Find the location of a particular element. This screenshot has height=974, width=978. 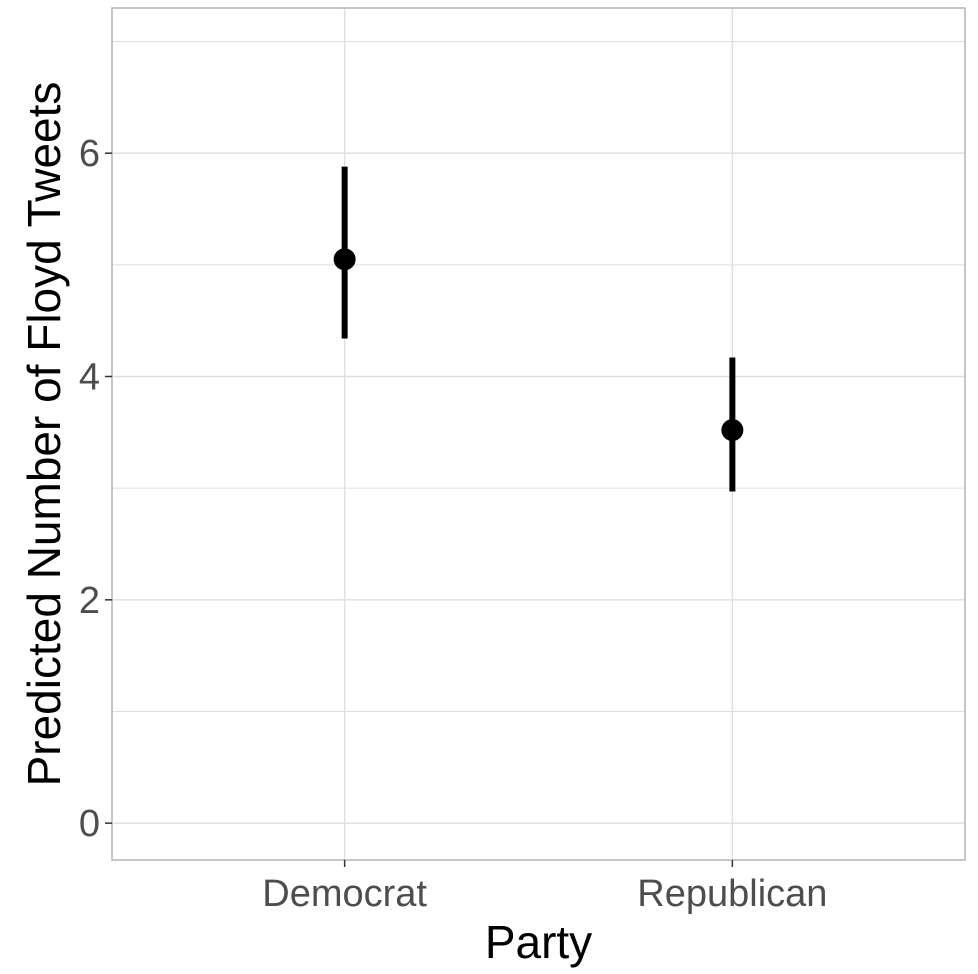

x-tick-label: Republican is located at coordinates (732, 894).